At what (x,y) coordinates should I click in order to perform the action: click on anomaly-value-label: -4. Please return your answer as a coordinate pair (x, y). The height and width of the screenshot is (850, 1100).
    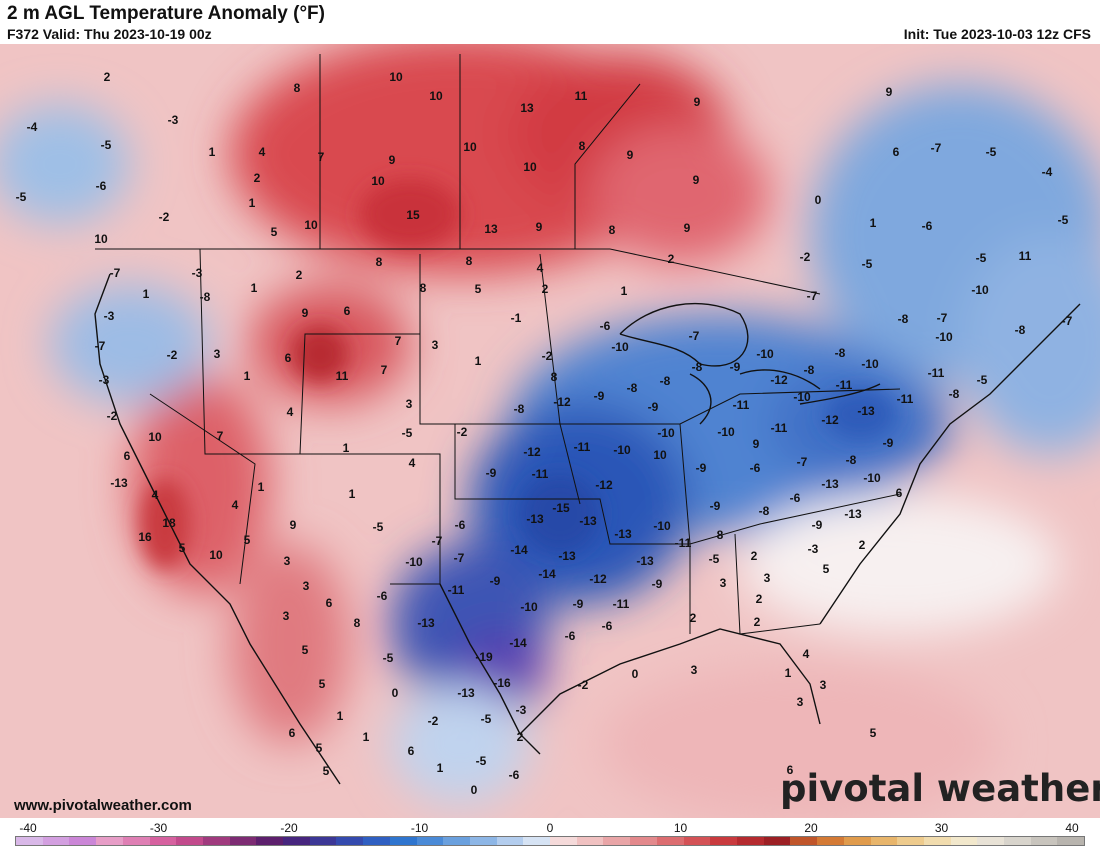
    Looking at the image, I should click on (1047, 172).